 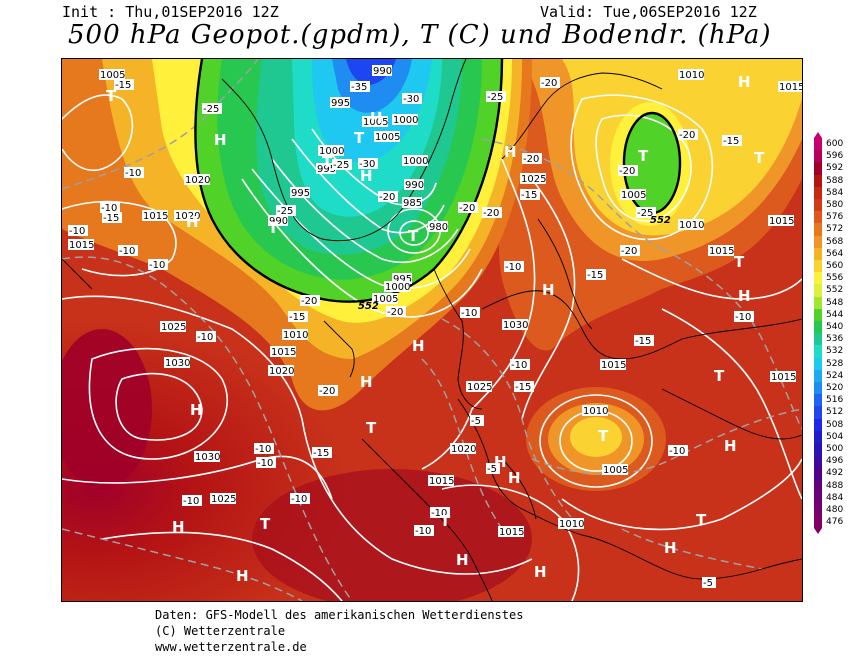 What do you see at coordinates (835, 266) in the screenshot?
I see `scale-value: 560` at bounding box center [835, 266].